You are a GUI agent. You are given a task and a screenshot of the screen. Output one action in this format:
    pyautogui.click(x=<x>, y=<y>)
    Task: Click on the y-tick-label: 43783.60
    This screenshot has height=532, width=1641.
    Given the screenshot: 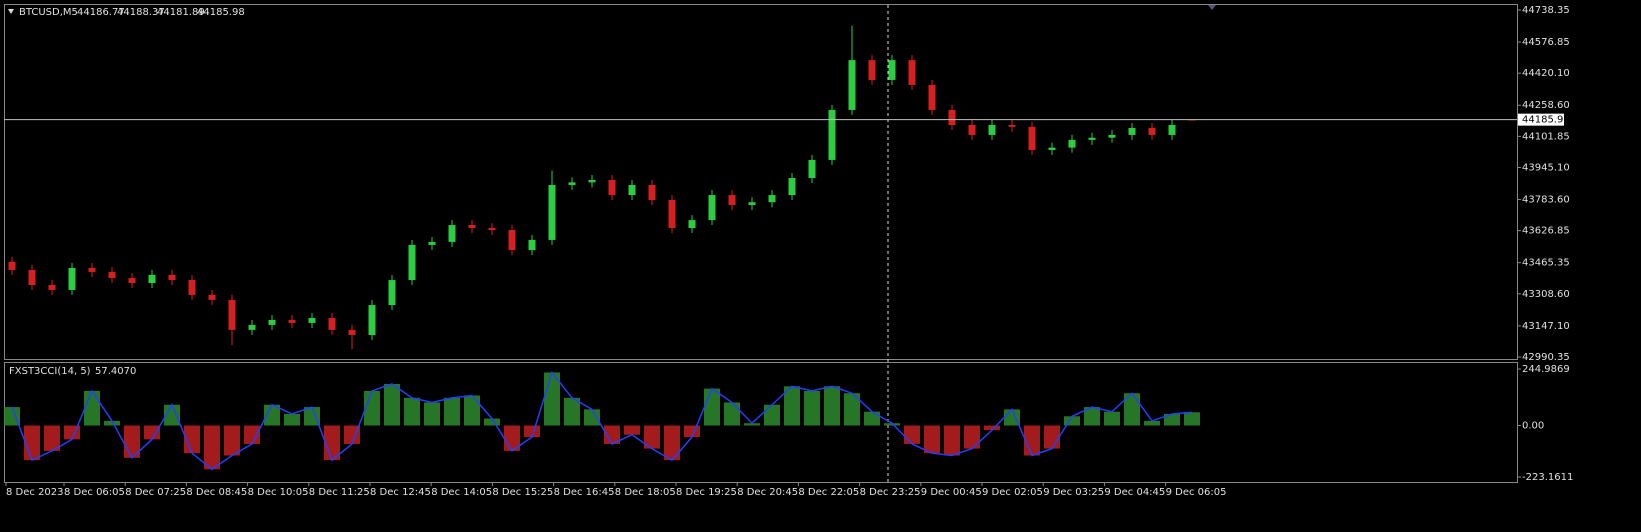 What is the action you would take?
    pyautogui.click(x=1546, y=200)
    